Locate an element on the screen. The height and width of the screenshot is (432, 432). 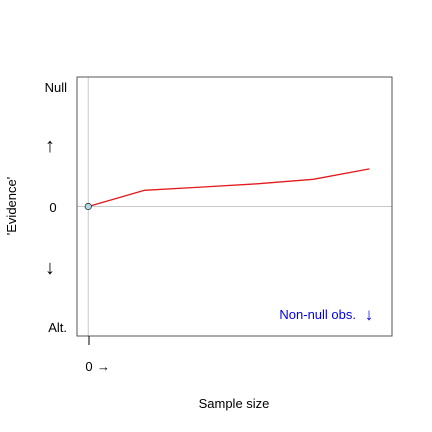
annotation-non-null-obs: Non-null obs. is located at coordinates (317, 314).